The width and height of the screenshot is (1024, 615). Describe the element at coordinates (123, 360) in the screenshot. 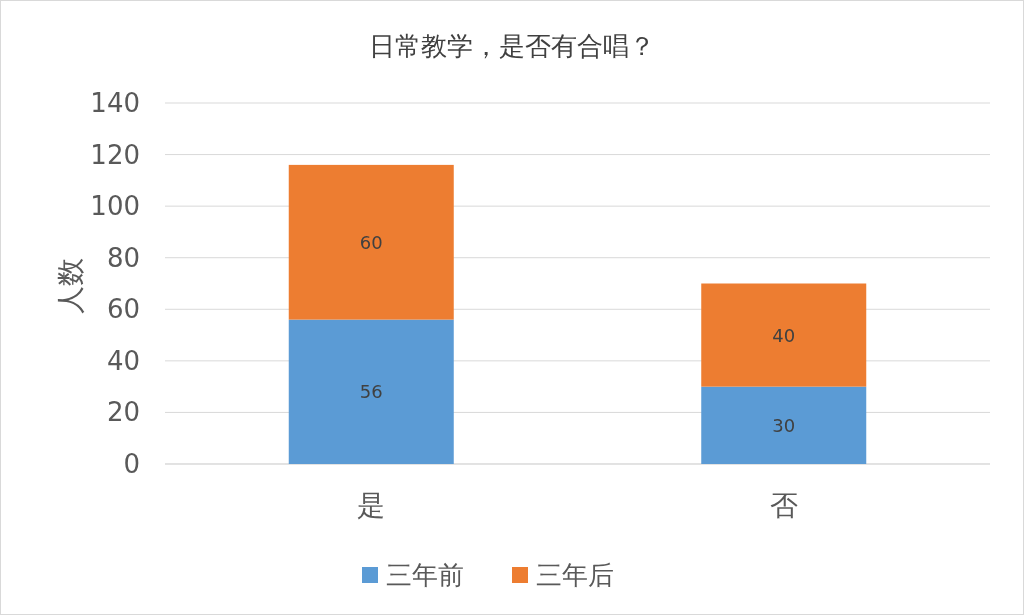

I see `y-tick-label: 40` at that location.